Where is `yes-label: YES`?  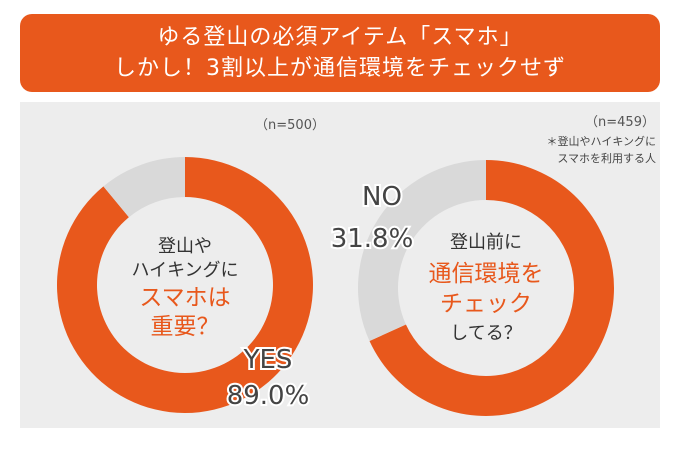 yes-label: YES is located at coordinates (268, 360).